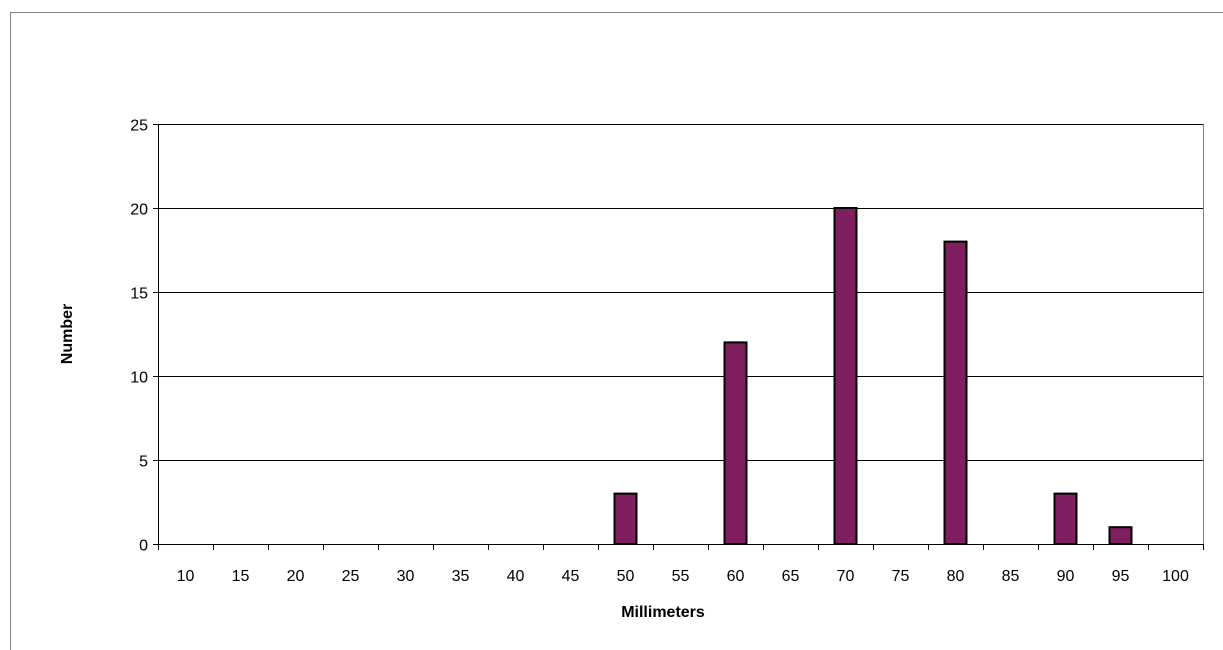  What do you see at coordinates (139, 294) in the screenshot?
I see `y-tick-label: 15` at bounding box center [139, 294].